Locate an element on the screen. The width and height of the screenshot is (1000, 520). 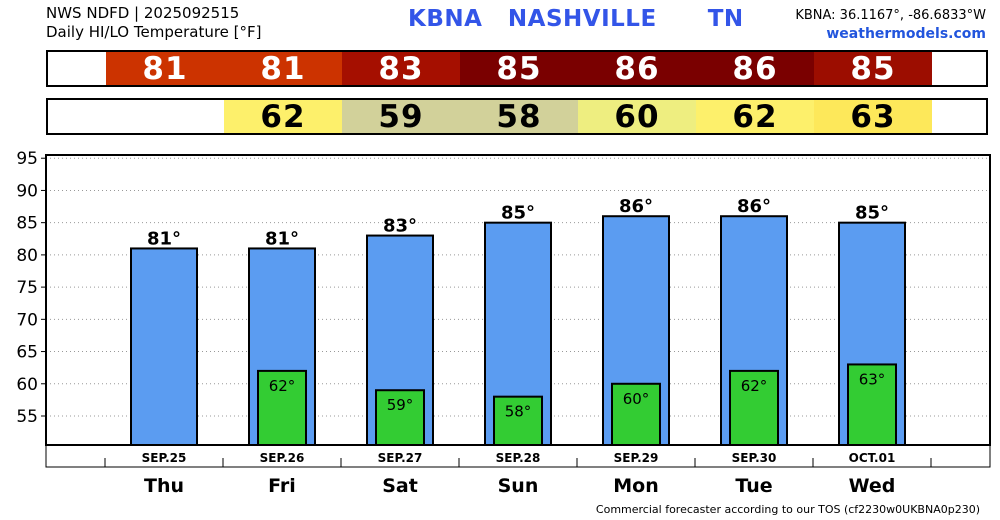
station-coords: KBNA: 36.1167°, -86.6833°W is located at coordinates (890, 15).